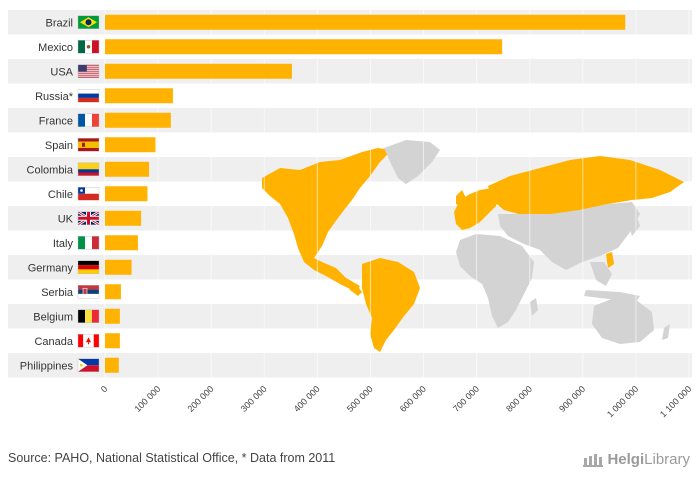 The image size is (700, 483). What do you see at coordinates (61, 72) in the screenshot?
I see `category-label-usa: USA` at bounding box center [61, 72].